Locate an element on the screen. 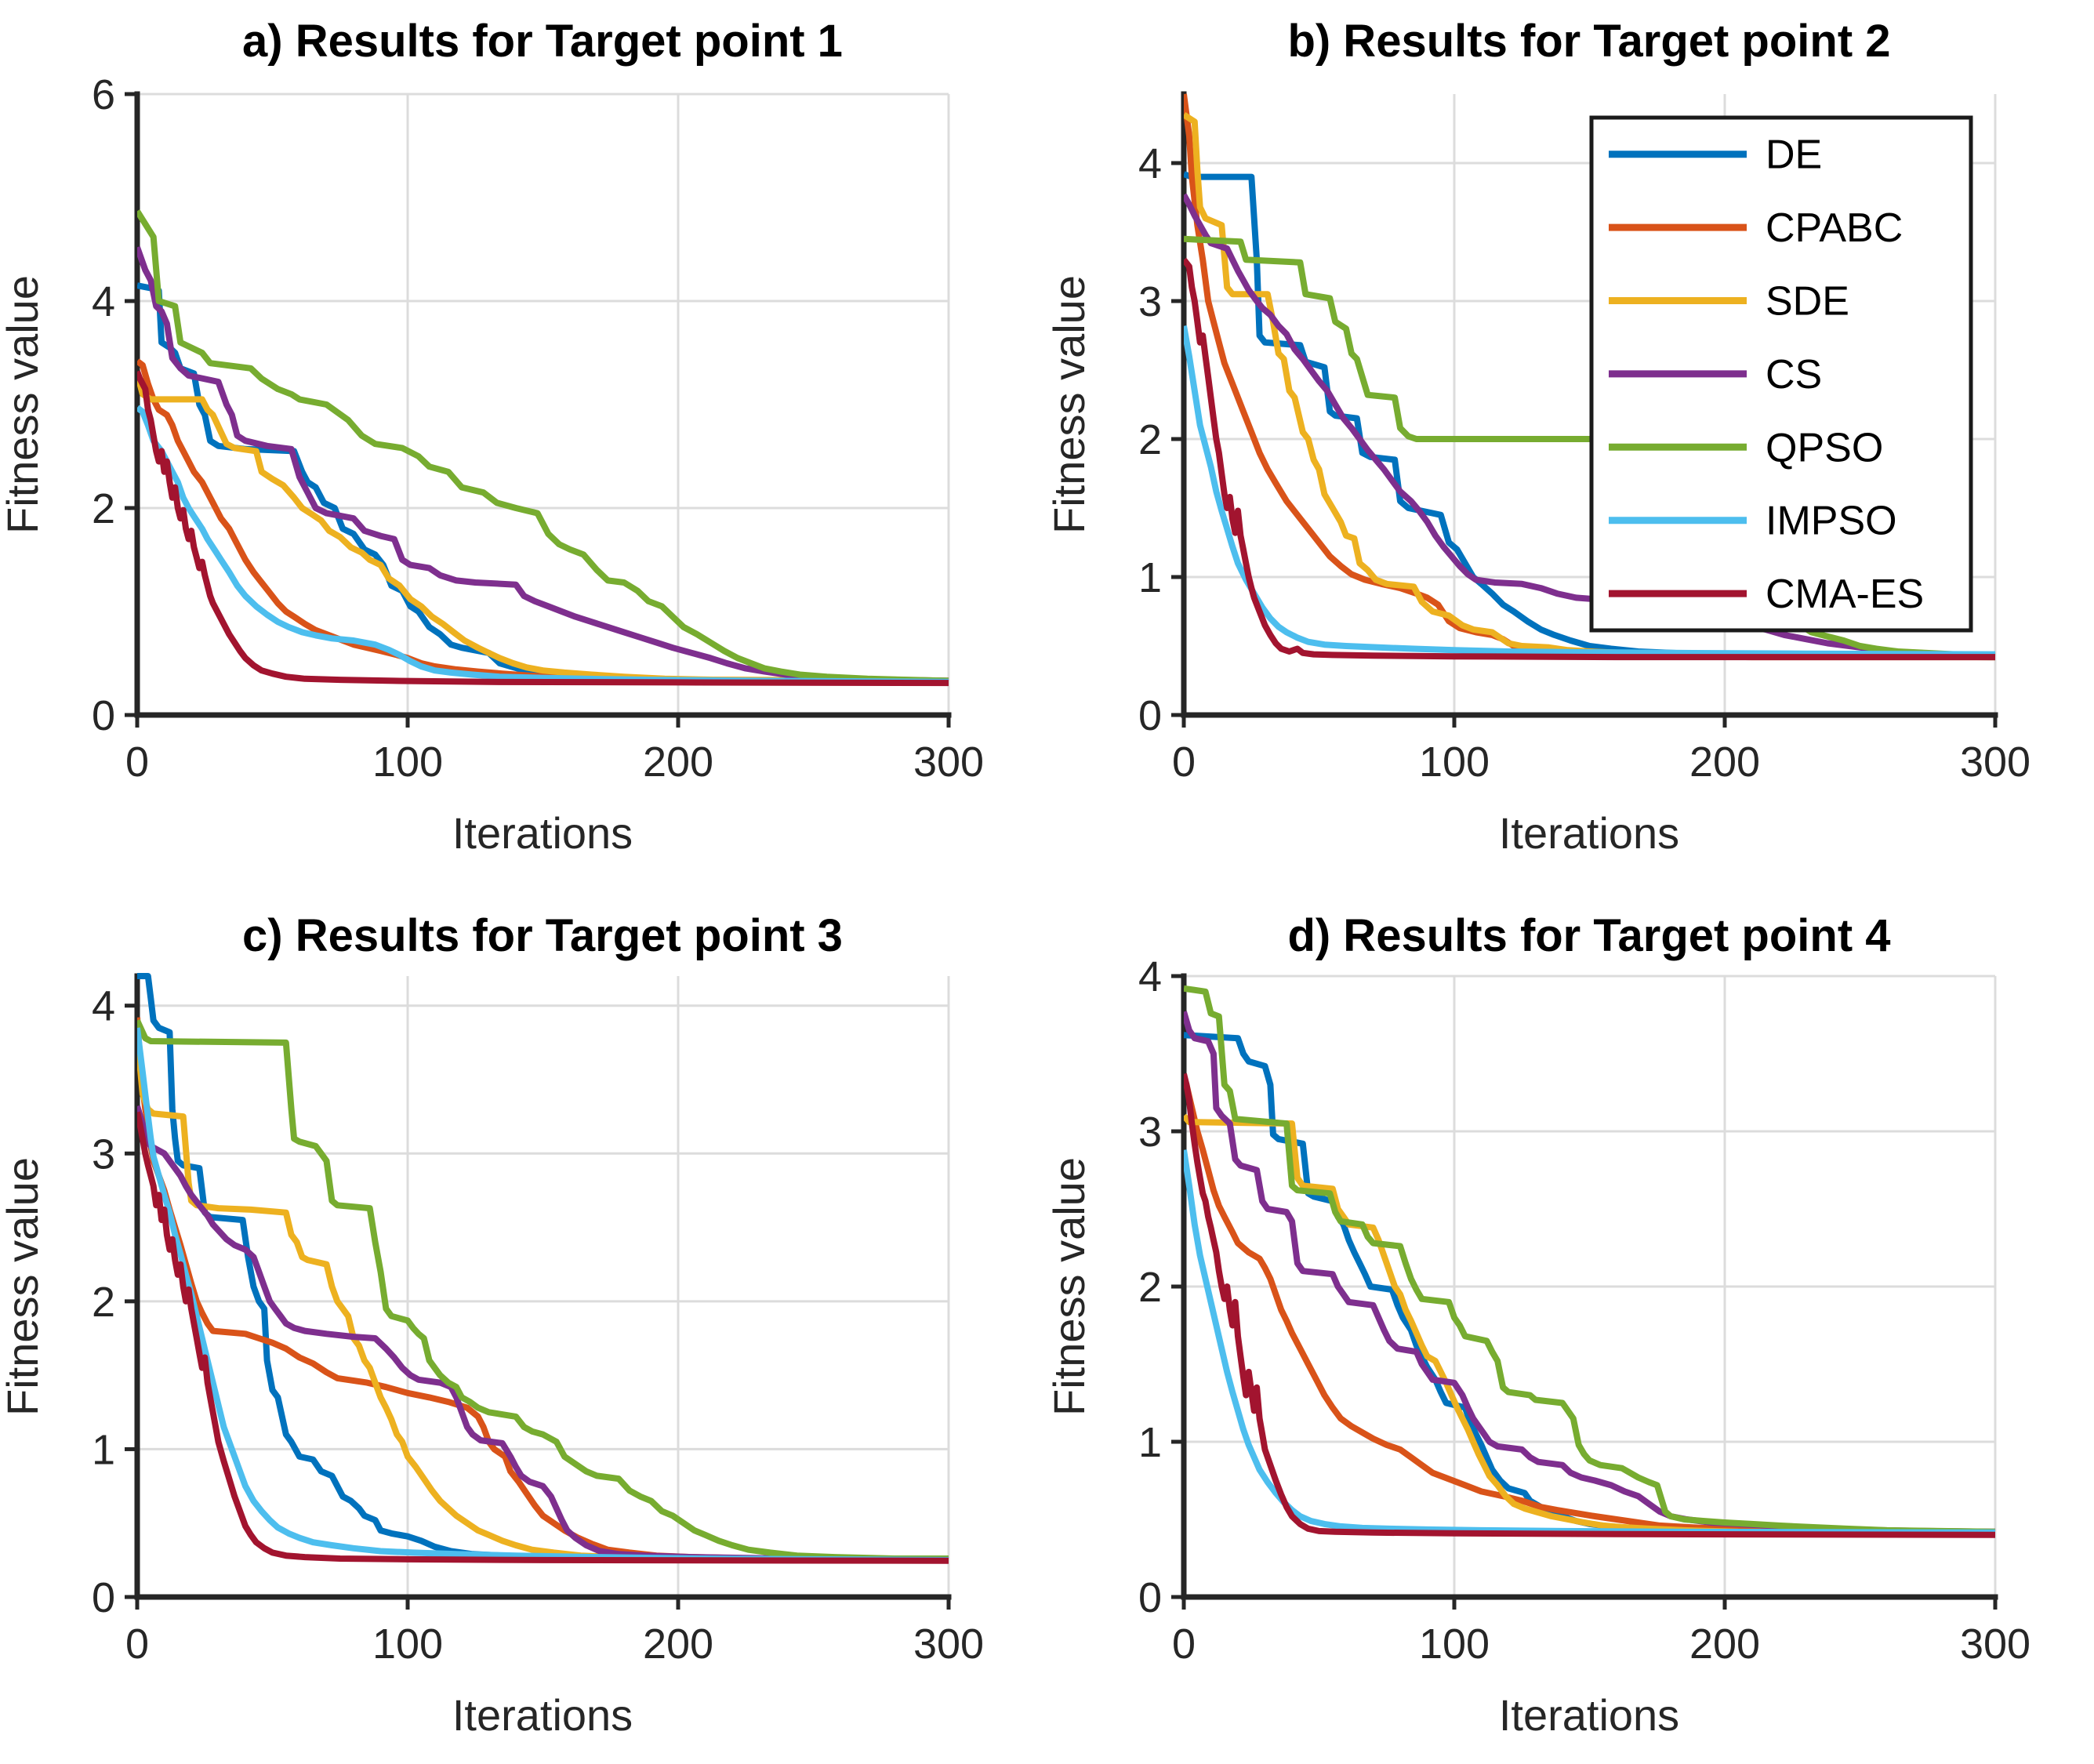  subplot-c-xlabel: Iterations is located at coordinates (542, 1715).